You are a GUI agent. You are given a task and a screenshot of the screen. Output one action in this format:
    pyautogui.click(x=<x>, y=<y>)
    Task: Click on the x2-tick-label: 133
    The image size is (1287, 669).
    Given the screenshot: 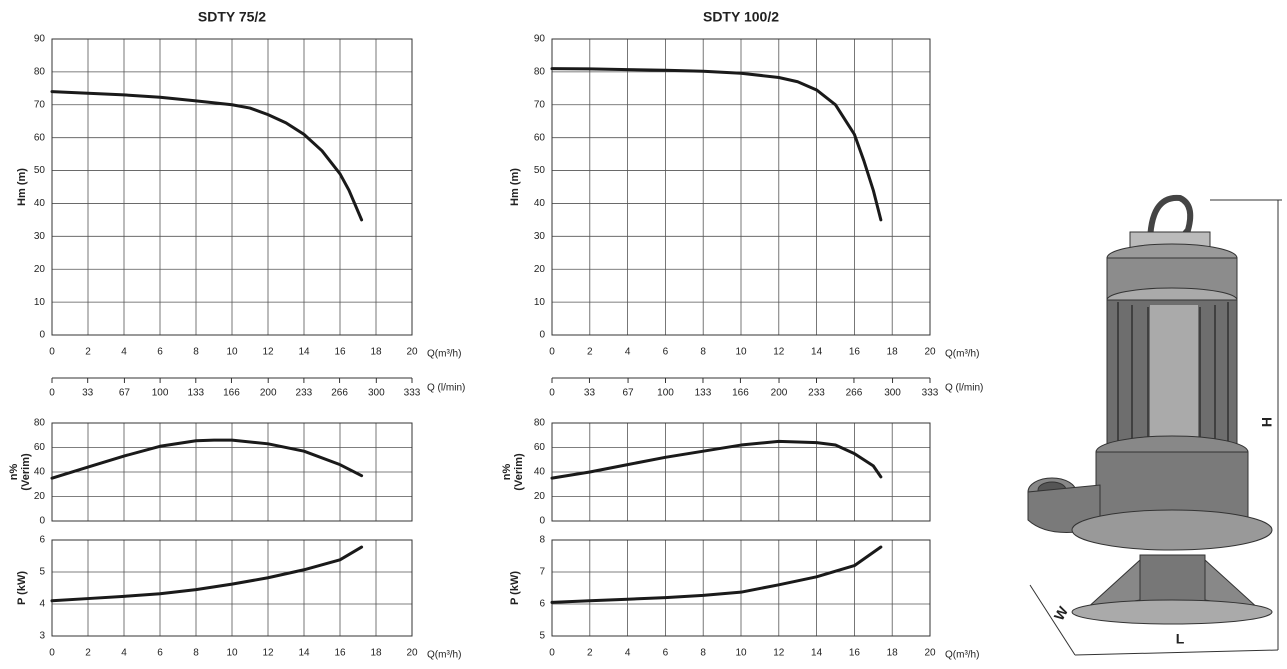 What is the action you would take?
    pyautogui.click(x=195, y=393)
    